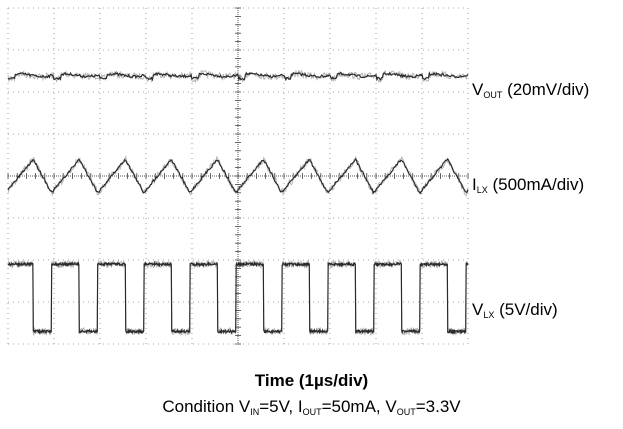 The width and height of the screenshot is (623, 429). I want to click on vlx-trace-envelope, so click(238, 298).